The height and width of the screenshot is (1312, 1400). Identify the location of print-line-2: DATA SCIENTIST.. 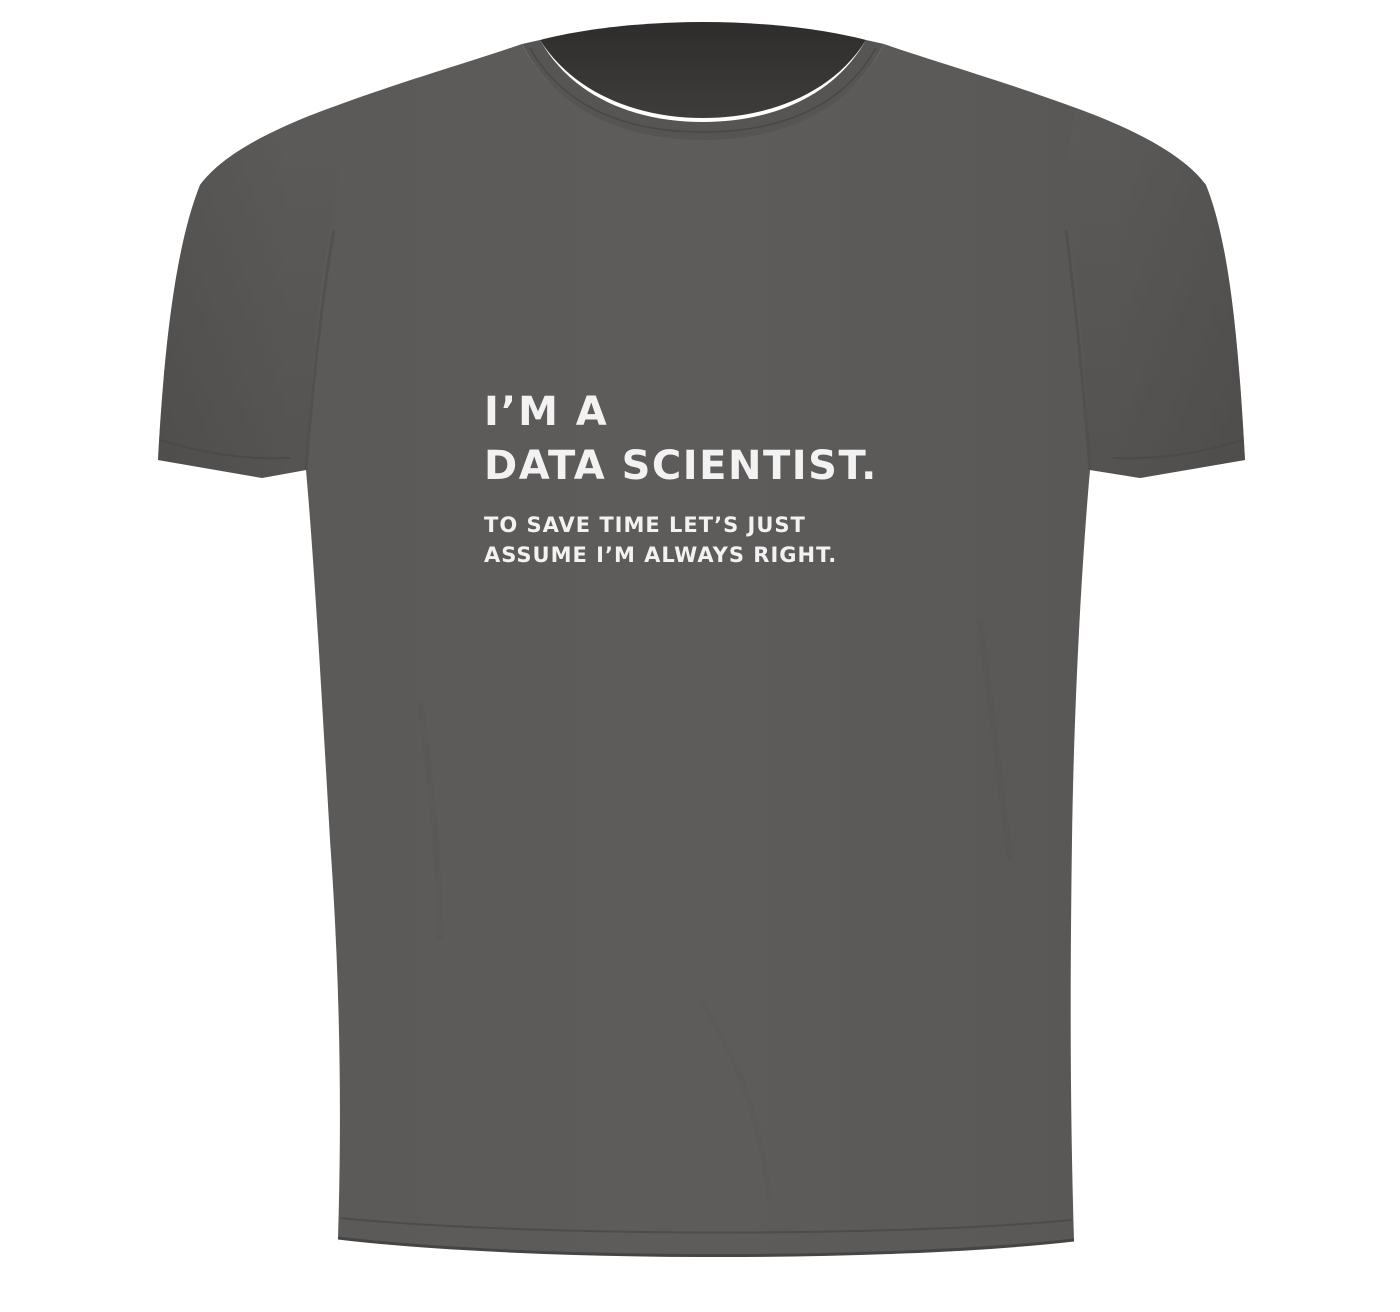
(681, 466).